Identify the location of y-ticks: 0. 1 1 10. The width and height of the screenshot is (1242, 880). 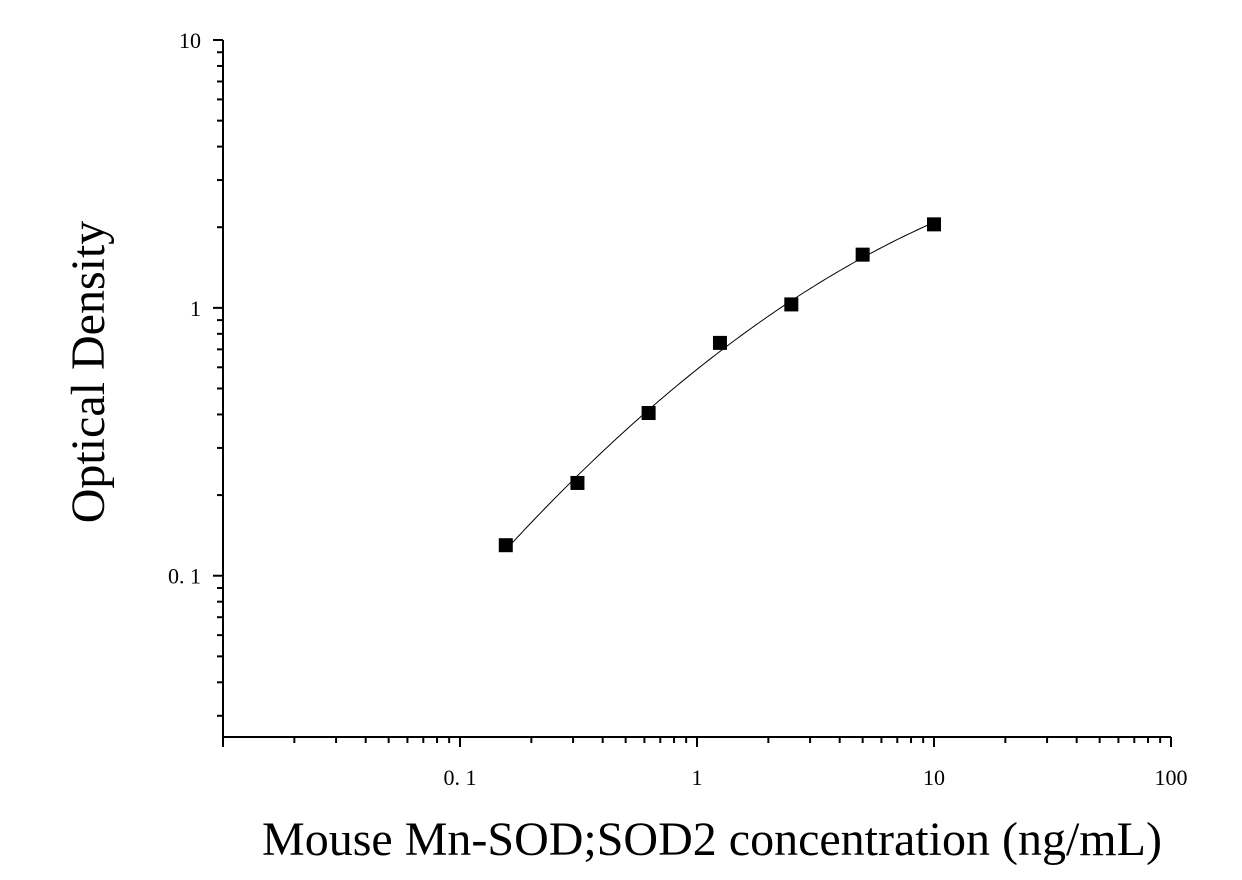
(195, 372).